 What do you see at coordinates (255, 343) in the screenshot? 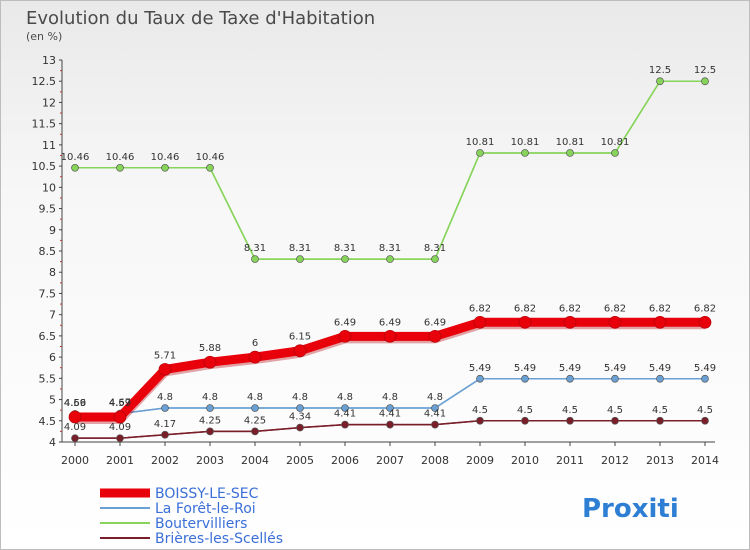
I see `data-label: 6` at bounding box center [255, 343].